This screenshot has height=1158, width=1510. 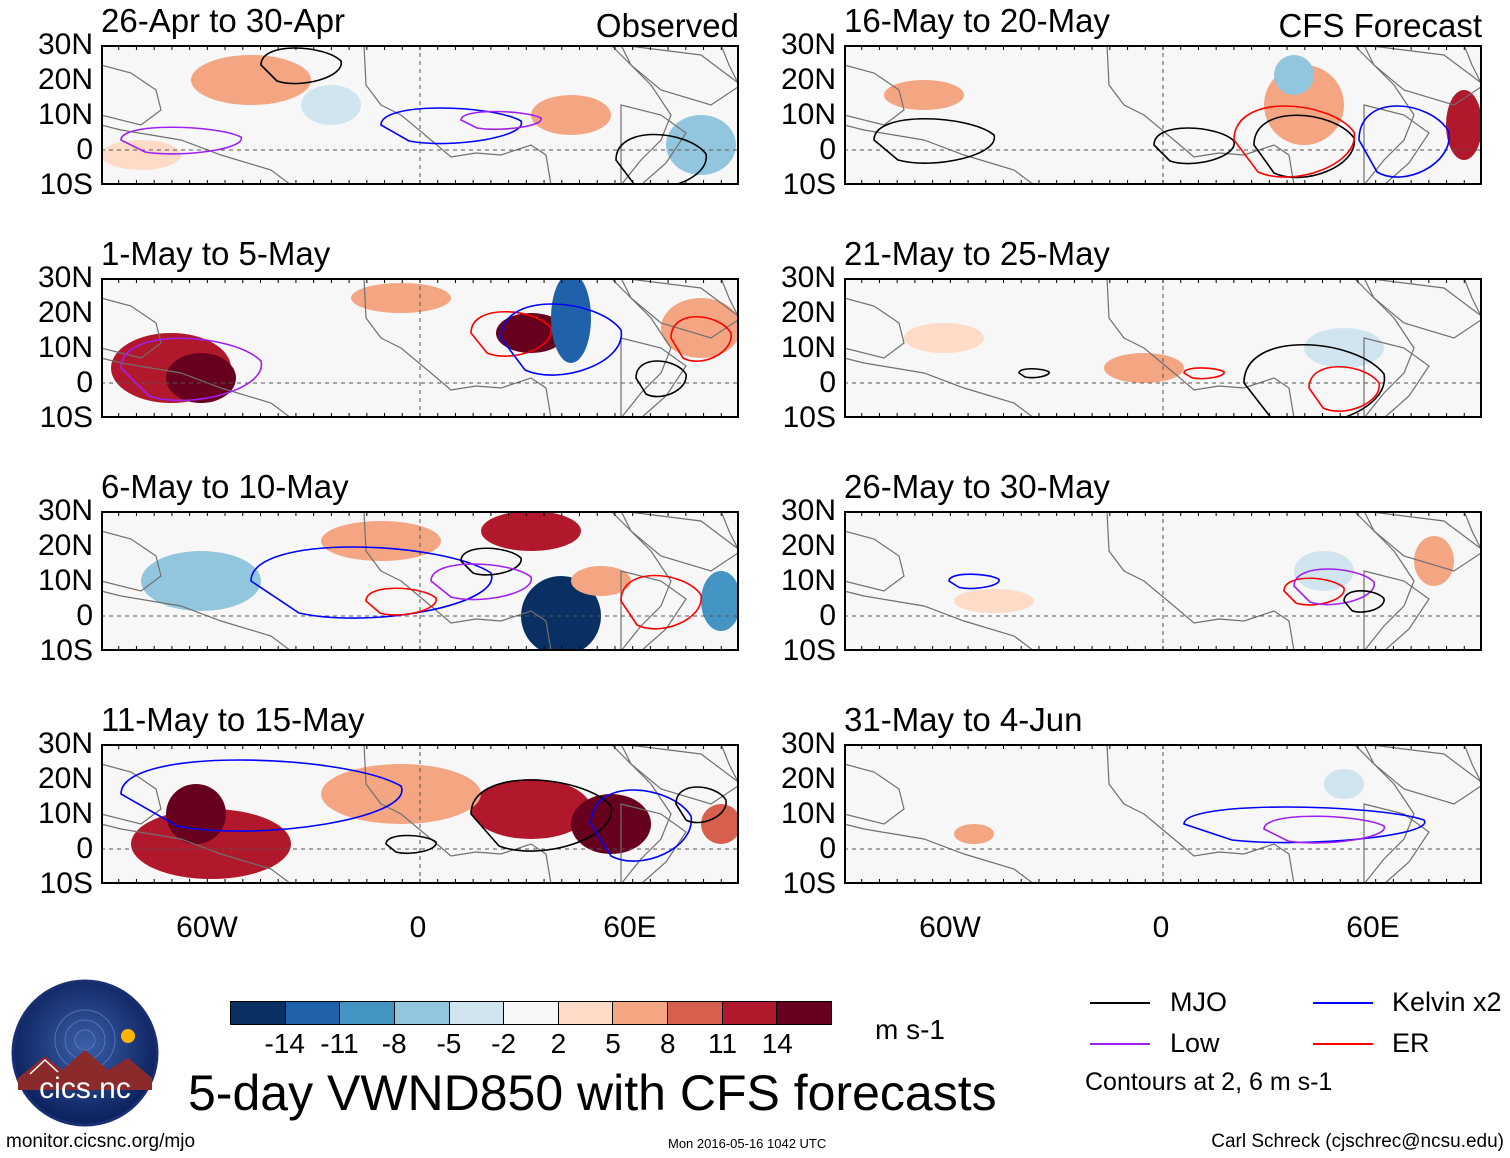 What do you see at coordinates (747, 1143) in the screenshot?
I see `footer-timestamp: Mon 2016-05-16 1042 UTC` at bounding box center [747, 1143].